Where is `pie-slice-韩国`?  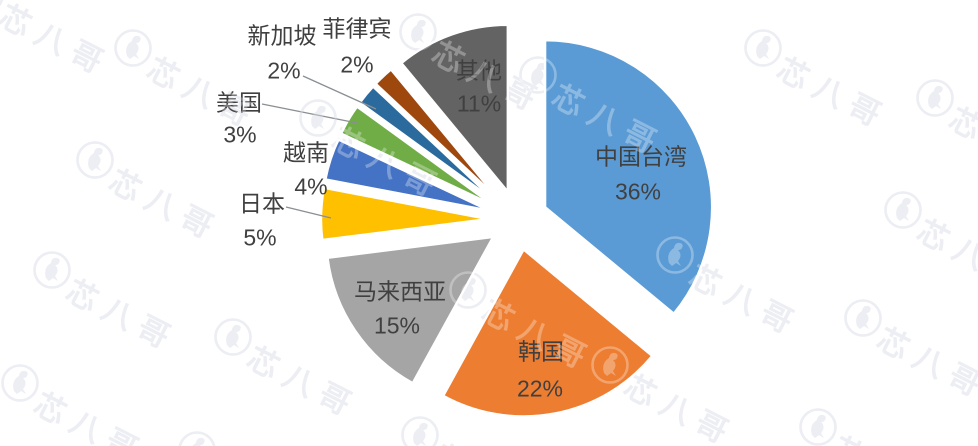
pie-slice-韩国 is located at coordinates (548, 333).